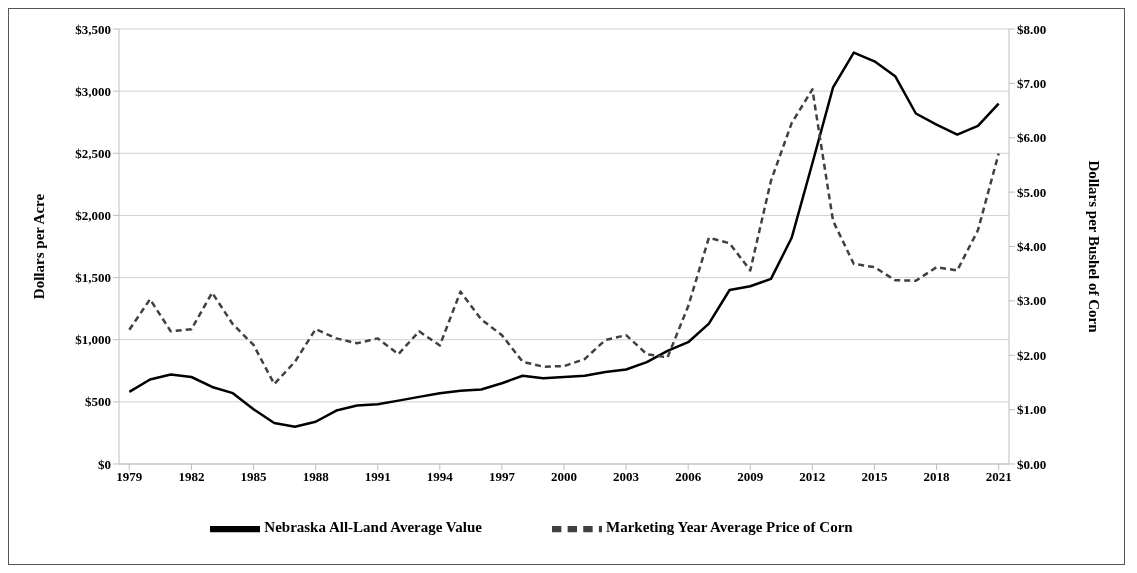 The width and height of the screenshot is (1137, 573). What do you see at coordinates (316, 477) in the screenshot?
I see `x-tick-label: 1988` at bounding box center [316, 477].